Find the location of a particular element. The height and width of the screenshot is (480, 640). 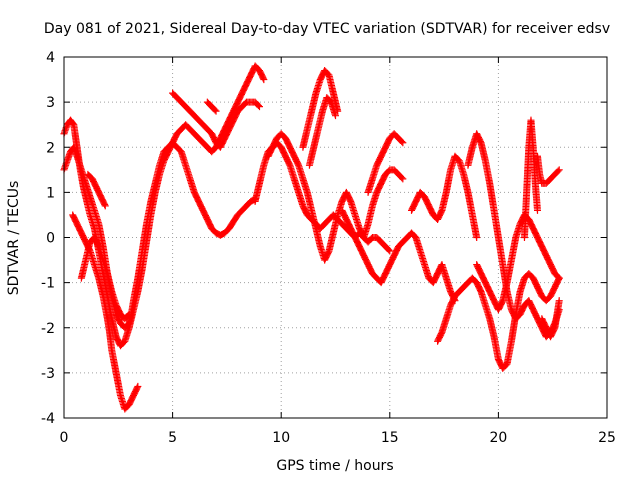

y-tick-label: 3 is located at coordinates (50, 103).